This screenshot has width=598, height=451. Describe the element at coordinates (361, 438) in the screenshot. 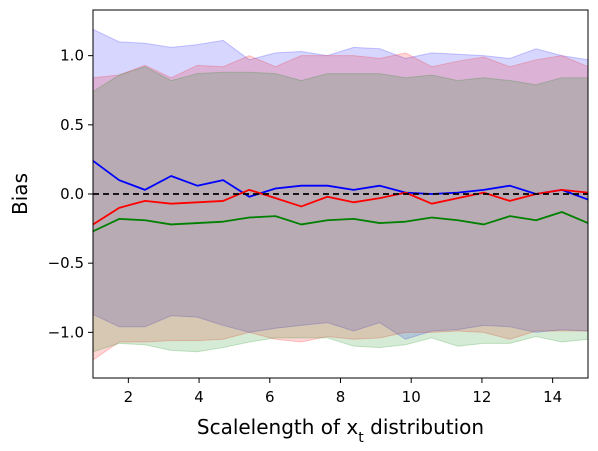

I see `x-axis-label-subscript: t` at that location.